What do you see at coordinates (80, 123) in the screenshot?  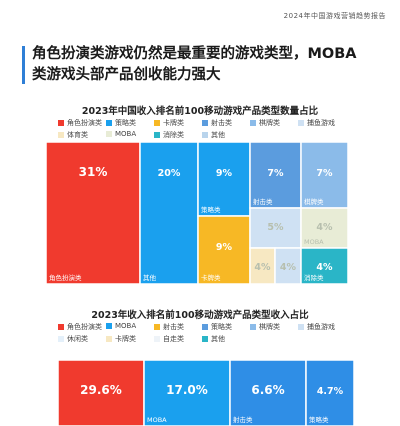 I see `chart1-legend-item: 角色扮演类` at bounding box center [80, 123].